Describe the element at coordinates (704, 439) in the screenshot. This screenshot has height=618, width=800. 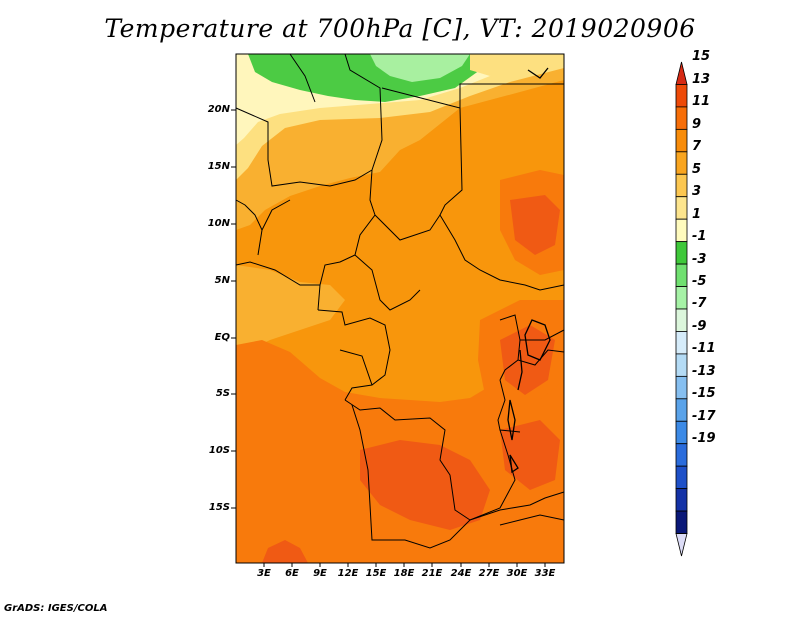
I see `colorbar-label: -19` at that location.